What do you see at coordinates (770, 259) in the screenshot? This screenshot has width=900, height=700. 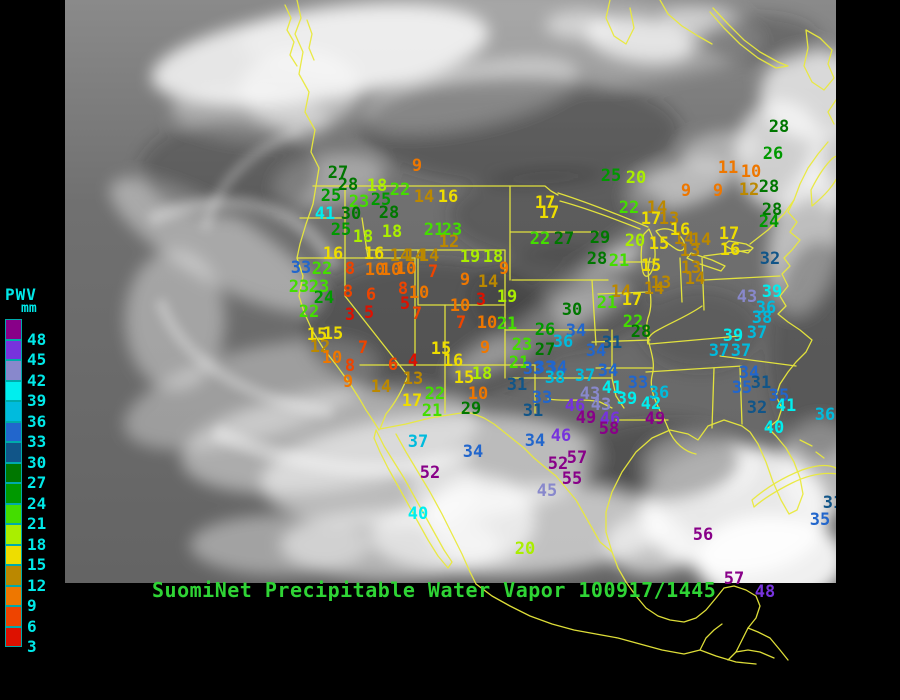 I see `station-pwv-value: 32` at bounding box center [770, 259].